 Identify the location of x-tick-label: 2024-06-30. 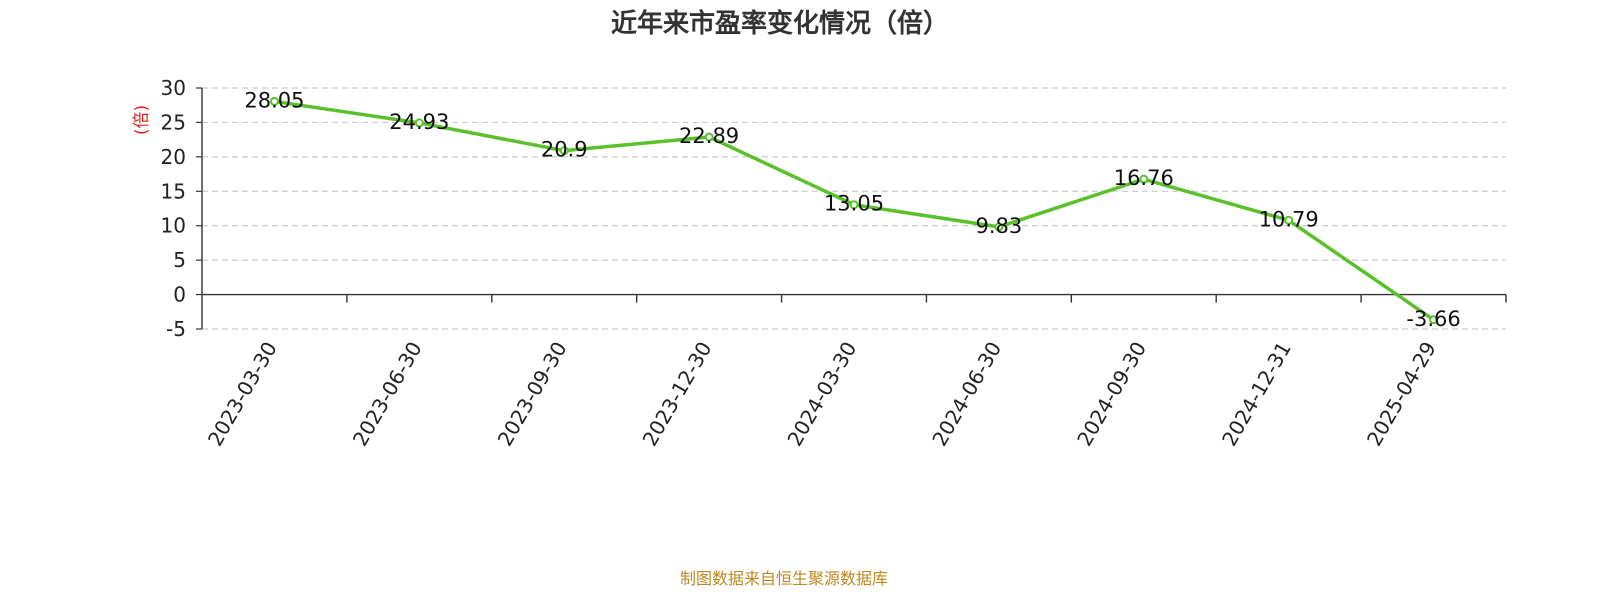
(966, 394).